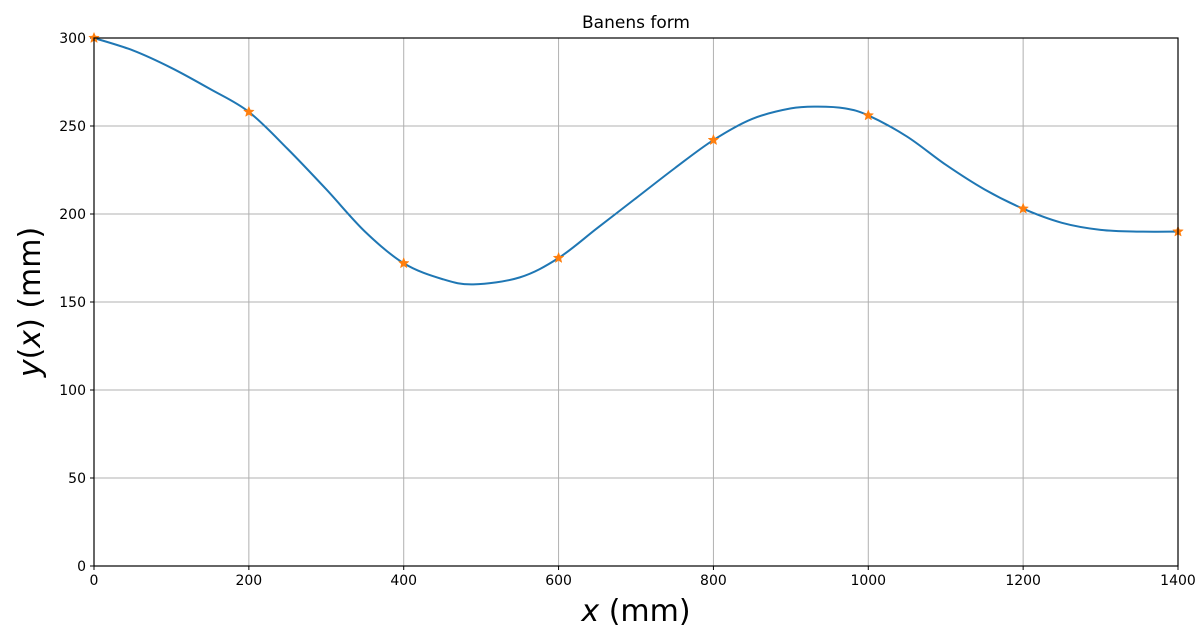 Image resolution: width=1201 pixels, height=627 pixels. What do you see at coordinates (1178, 581) in the screenshot?
I see `x-tick-label: 1400` at bounding box center [1178, 581].